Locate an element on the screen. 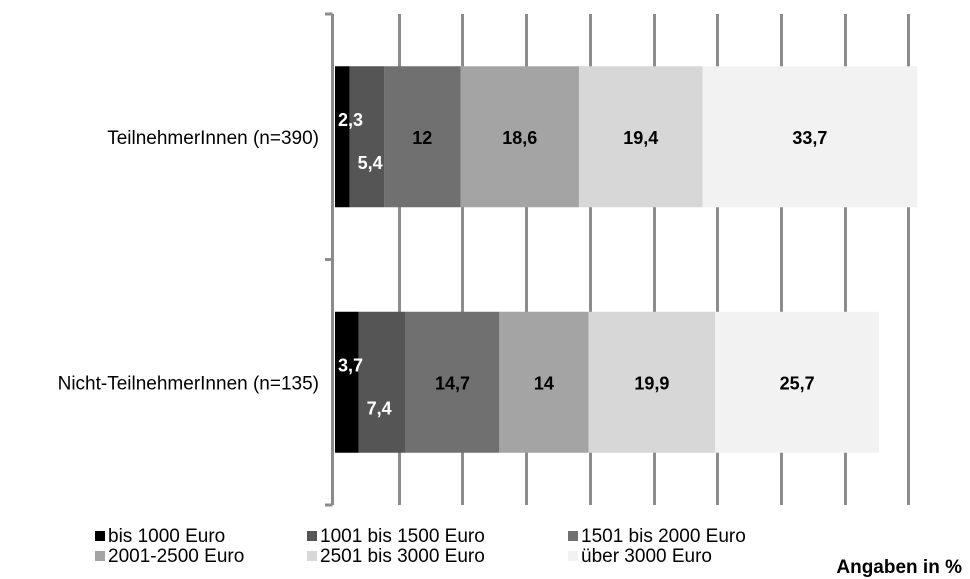  data-label: 18,6 is located at coordinates (519, 138).